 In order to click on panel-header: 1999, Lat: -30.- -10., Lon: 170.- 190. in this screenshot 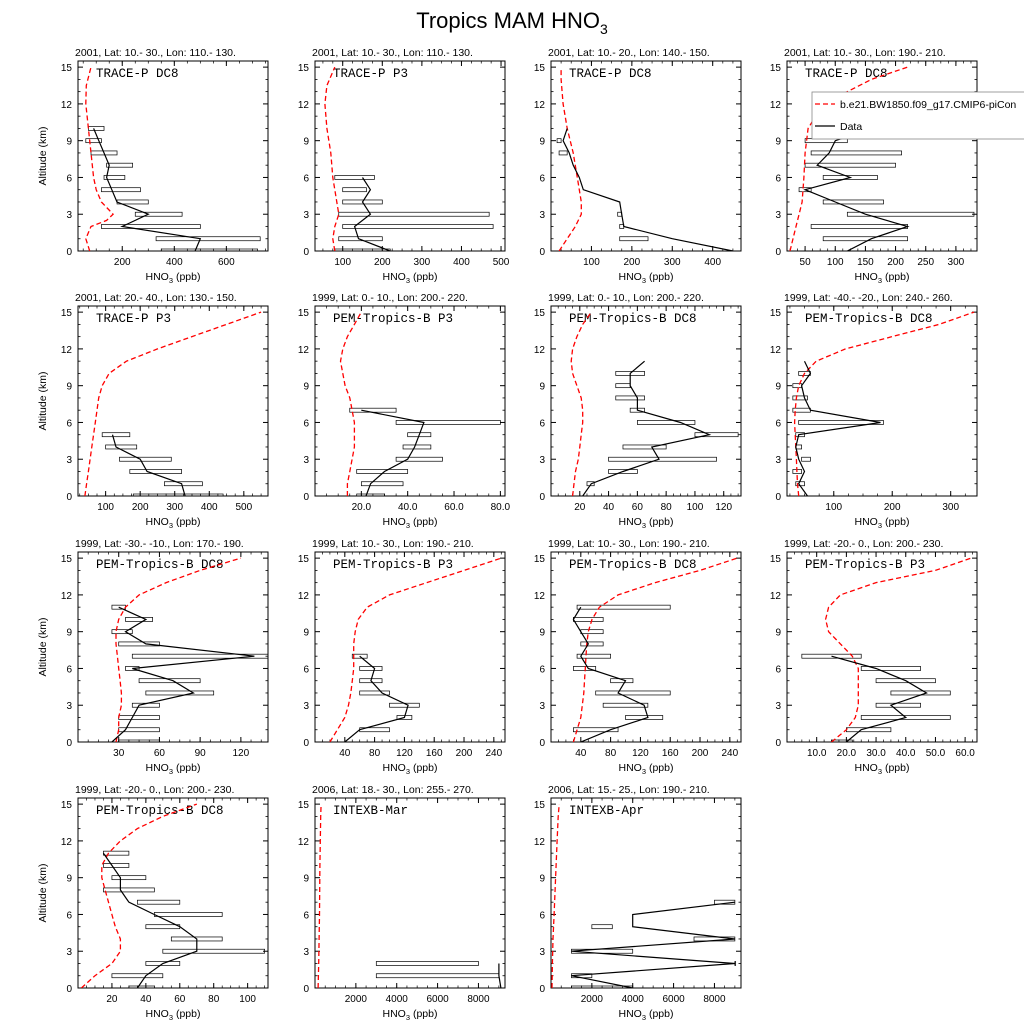, I will do `click(159, 544)`.